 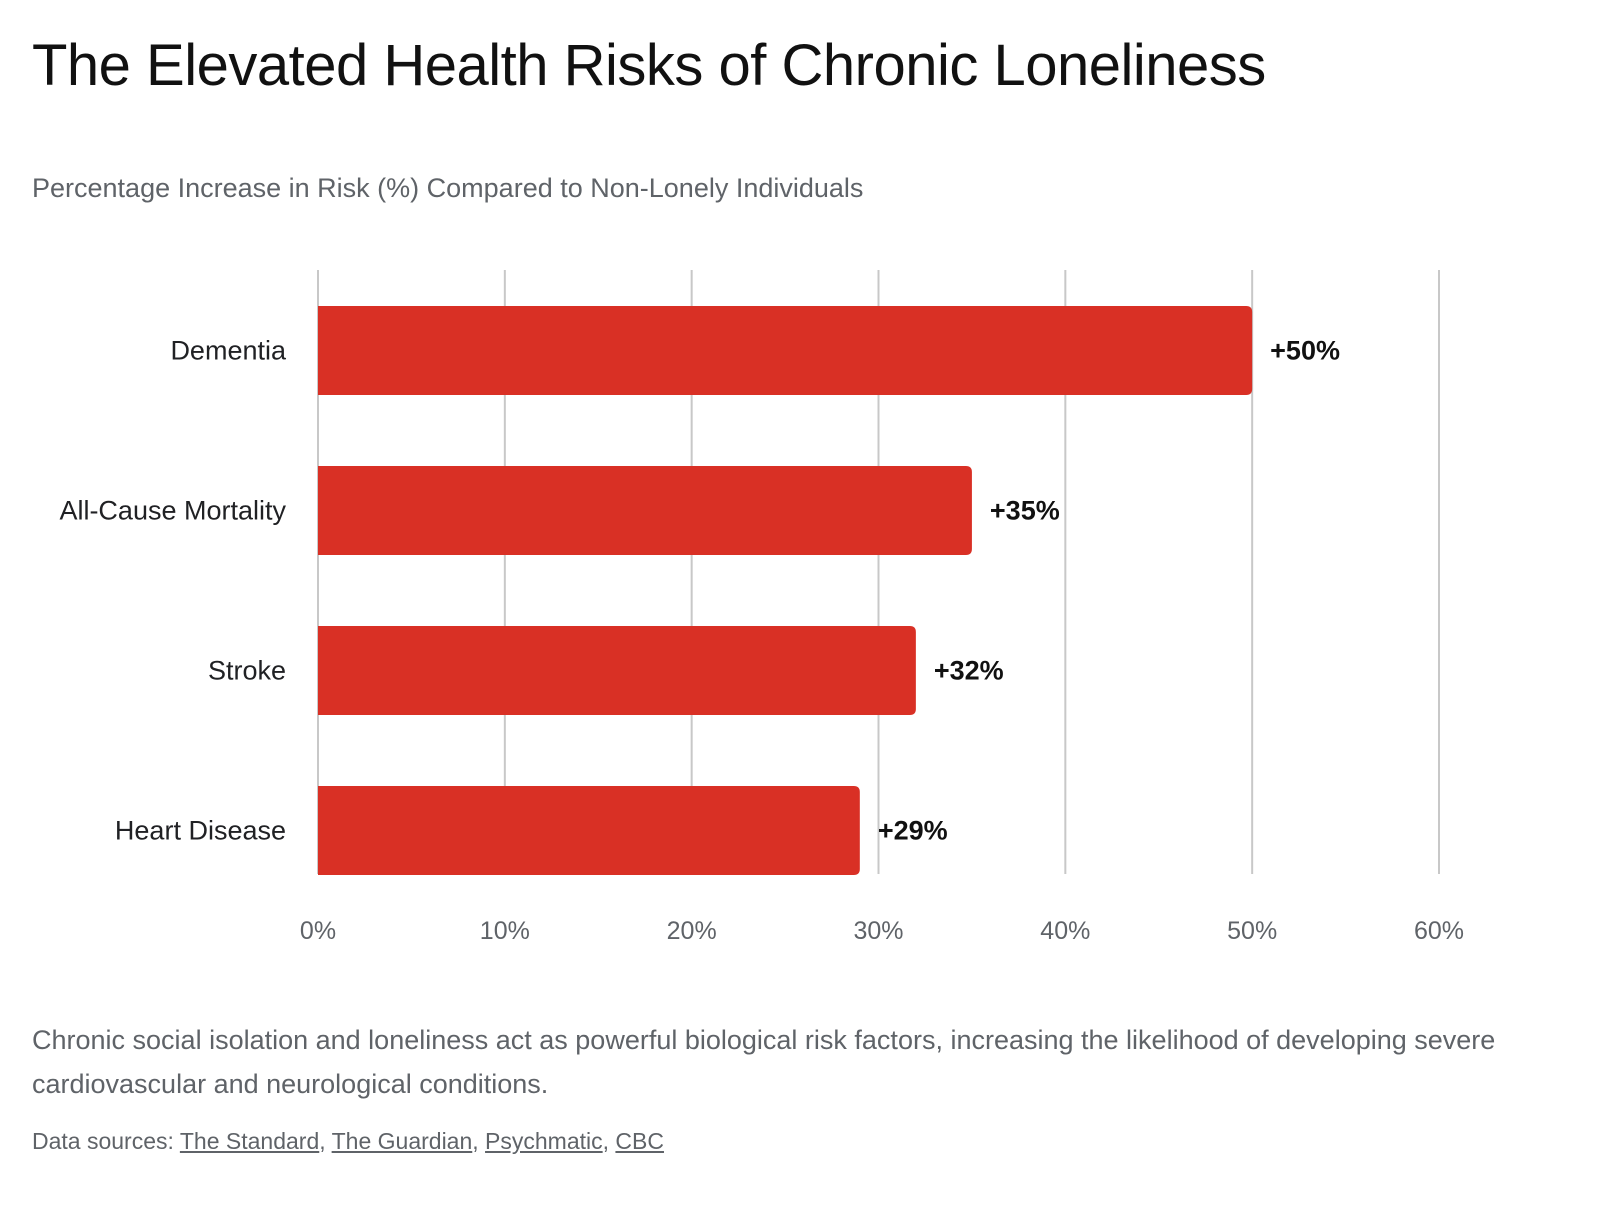 What do you see at coordinates (200, 831) in the screenshot?
I see `category-label: Heart Disease` at bounding box center [200, 831].